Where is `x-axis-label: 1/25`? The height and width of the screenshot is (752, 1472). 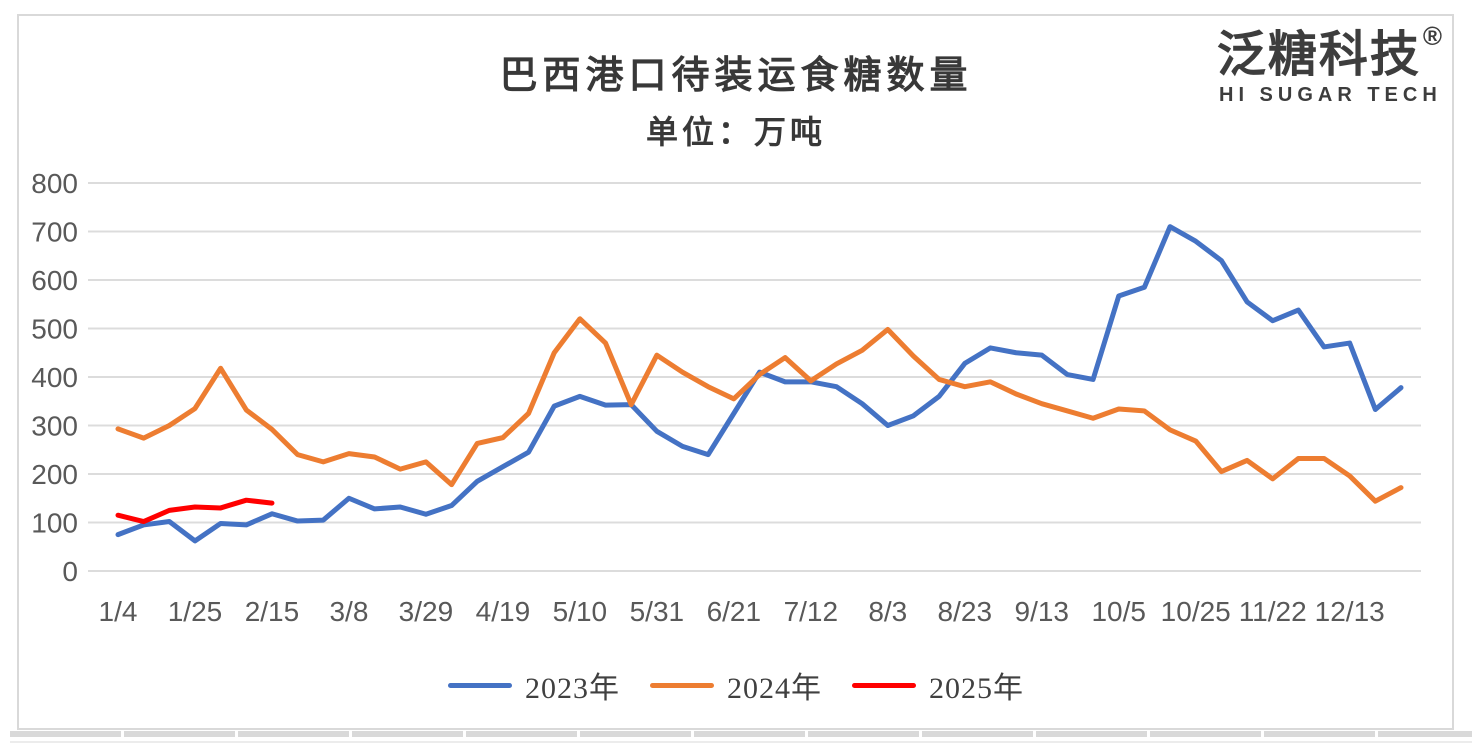
x-axis-label: 1/25 is located at coordinates (195, 611).